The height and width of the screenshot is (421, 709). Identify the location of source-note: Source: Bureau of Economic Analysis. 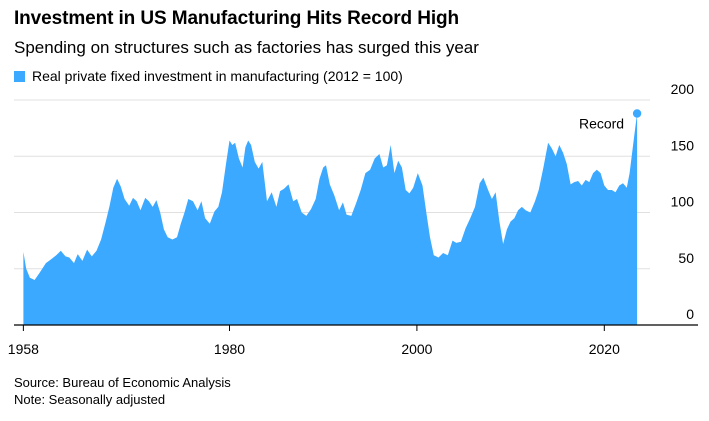
(122, 382).